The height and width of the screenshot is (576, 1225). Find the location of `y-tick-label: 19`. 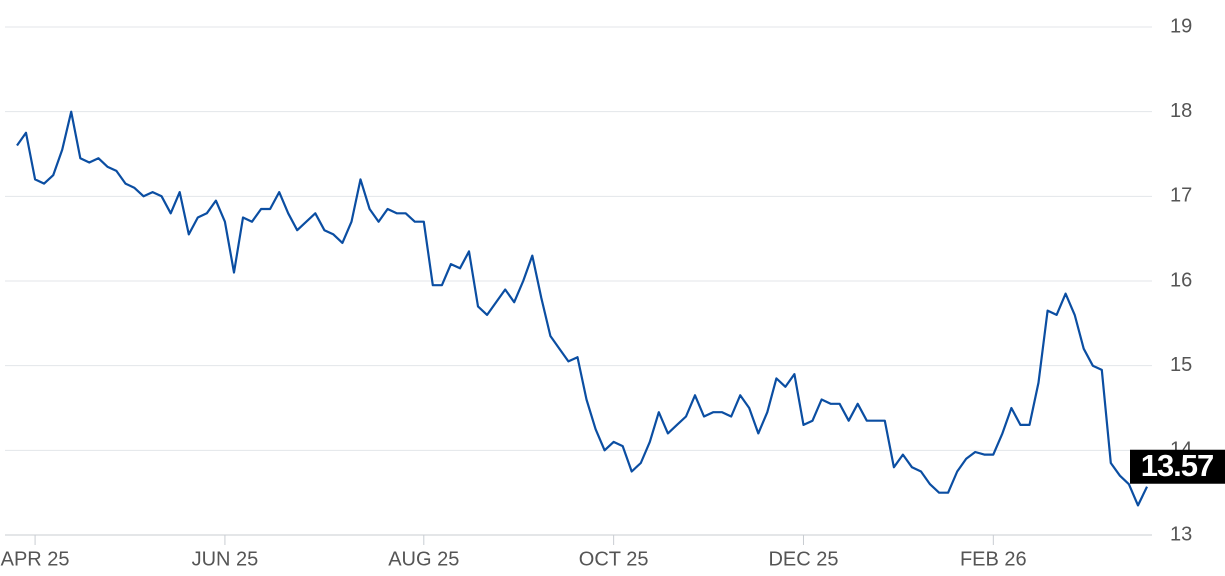

y-tick-label: 19 is located at coordinates (1181, 26).